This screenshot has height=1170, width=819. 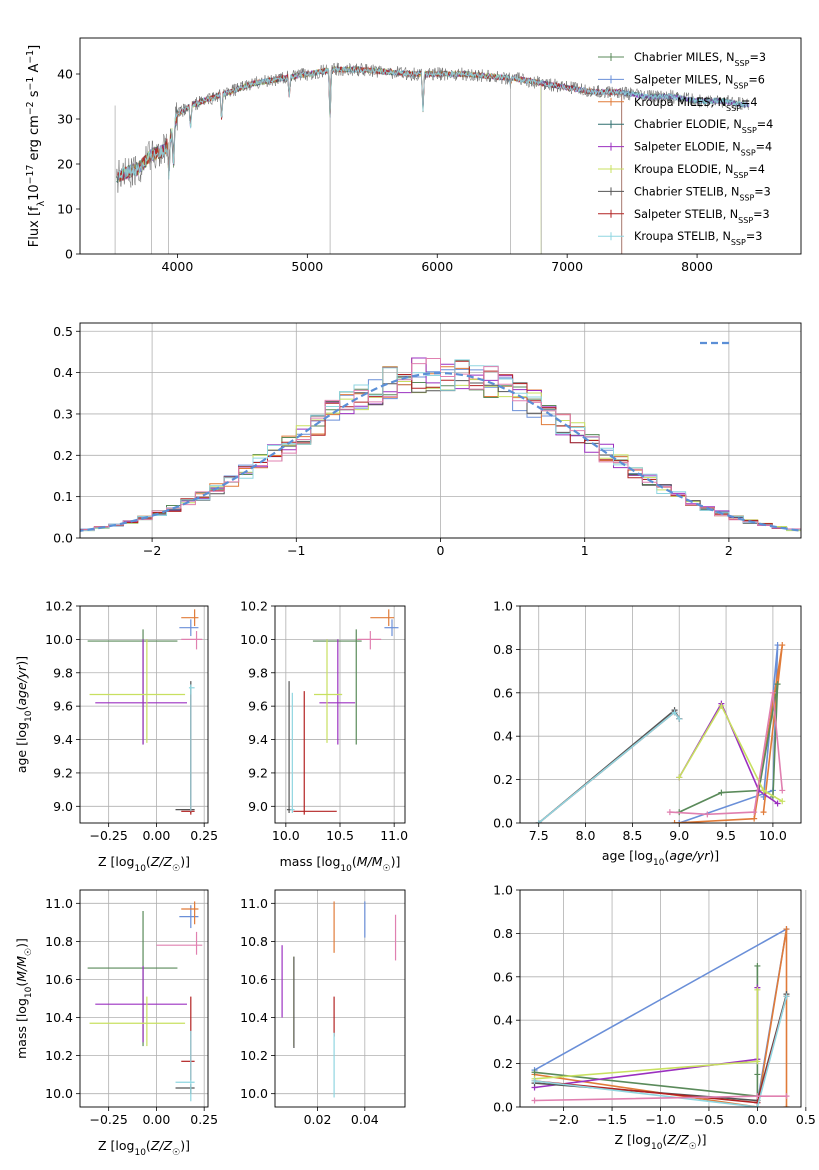 I want to click on y-tick-label: 0.5, so click(x=63, y=331).